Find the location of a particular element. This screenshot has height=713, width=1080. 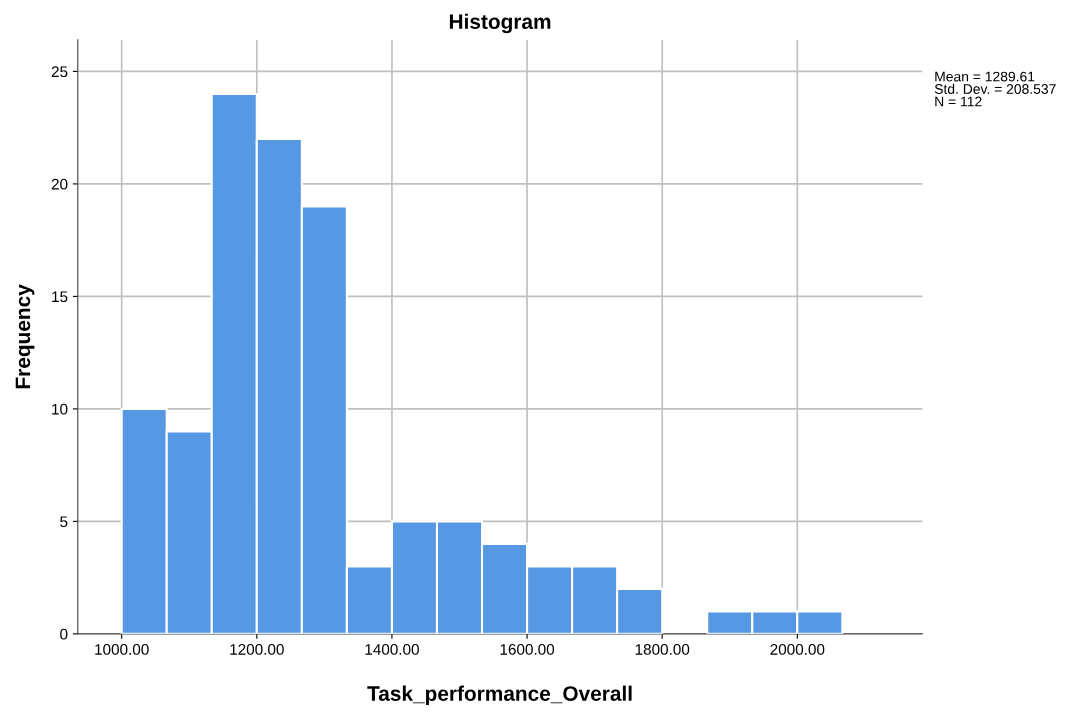

y-axis-title: Frequency is located at coordinates (25, 336).